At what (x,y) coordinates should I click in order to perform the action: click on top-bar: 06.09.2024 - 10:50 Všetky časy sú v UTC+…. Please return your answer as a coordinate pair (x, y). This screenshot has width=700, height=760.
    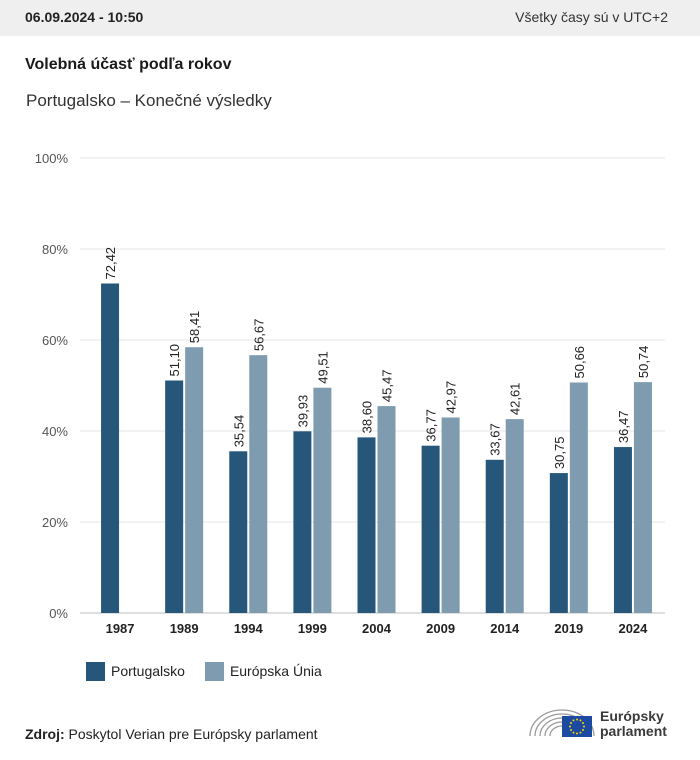
    Looking at the image, I should click on (350, 18).